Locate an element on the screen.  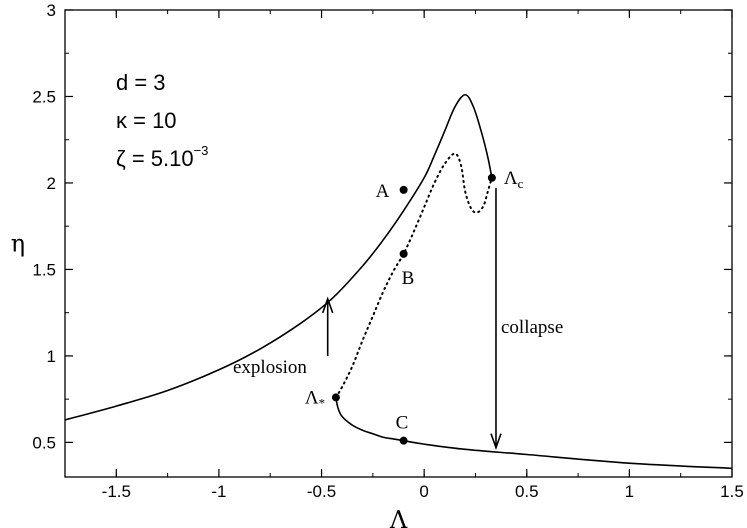
lambda-c-sub: c is located at coordinates (521, 183).